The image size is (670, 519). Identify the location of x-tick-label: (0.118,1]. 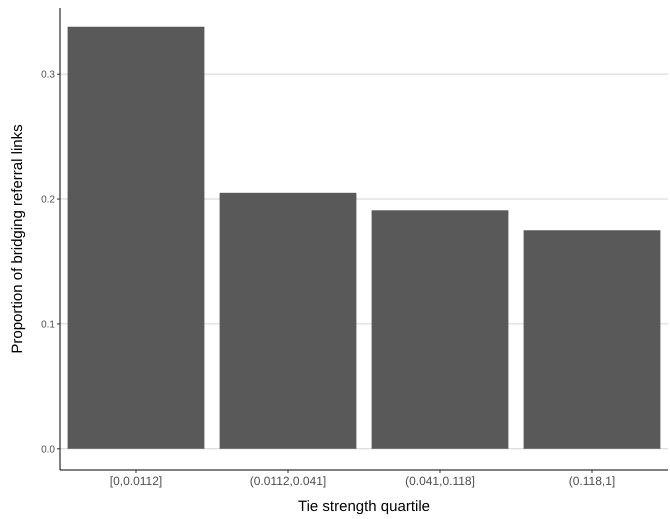
(592, 481).